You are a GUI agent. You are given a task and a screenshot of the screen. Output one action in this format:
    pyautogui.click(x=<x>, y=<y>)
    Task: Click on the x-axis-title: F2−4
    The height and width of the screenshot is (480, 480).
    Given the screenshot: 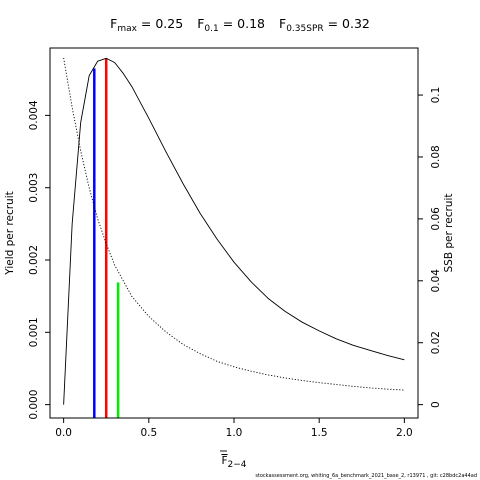 What is the action you would take?
    pyautogui.click(x=233, y=462)
    